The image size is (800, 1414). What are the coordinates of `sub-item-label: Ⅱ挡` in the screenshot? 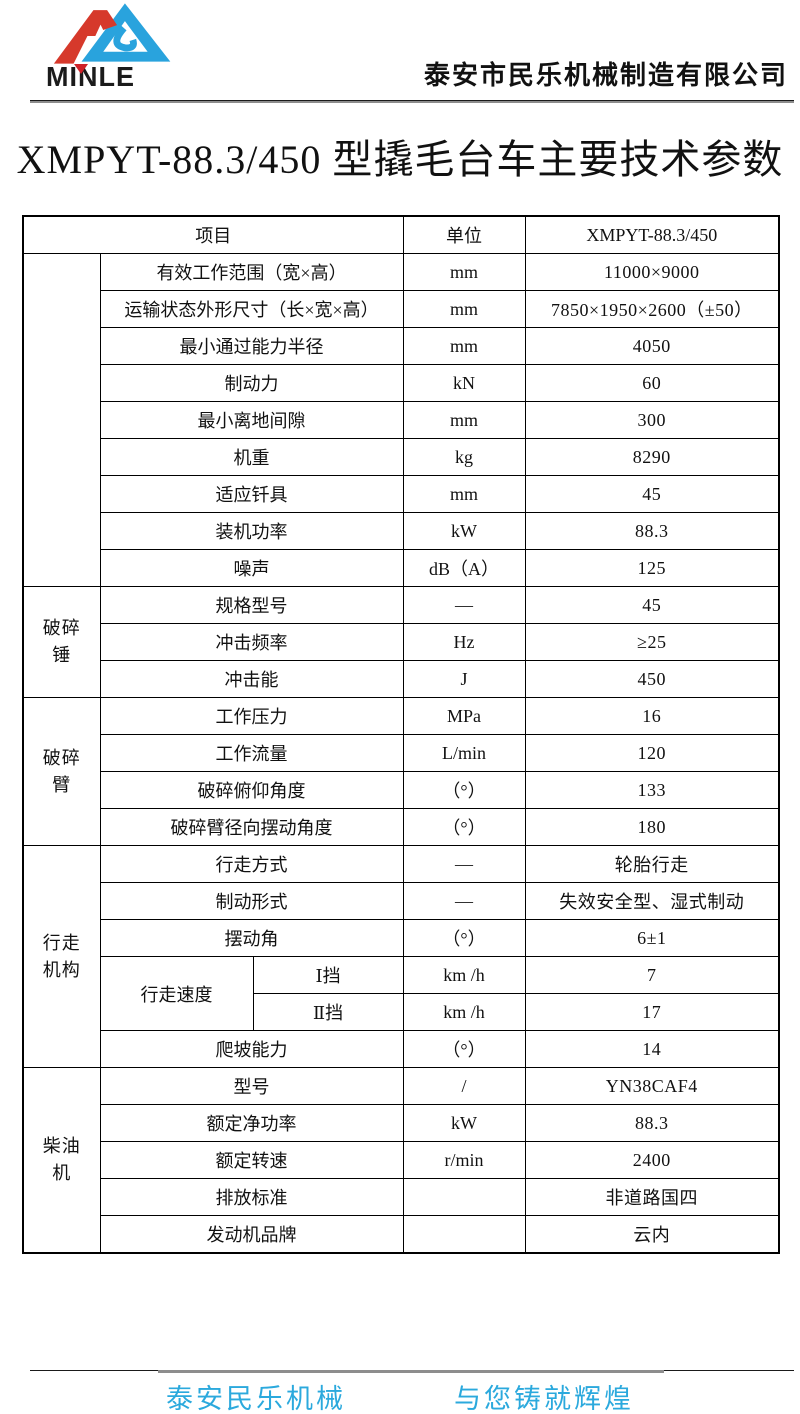 It's located at (328, 1012).